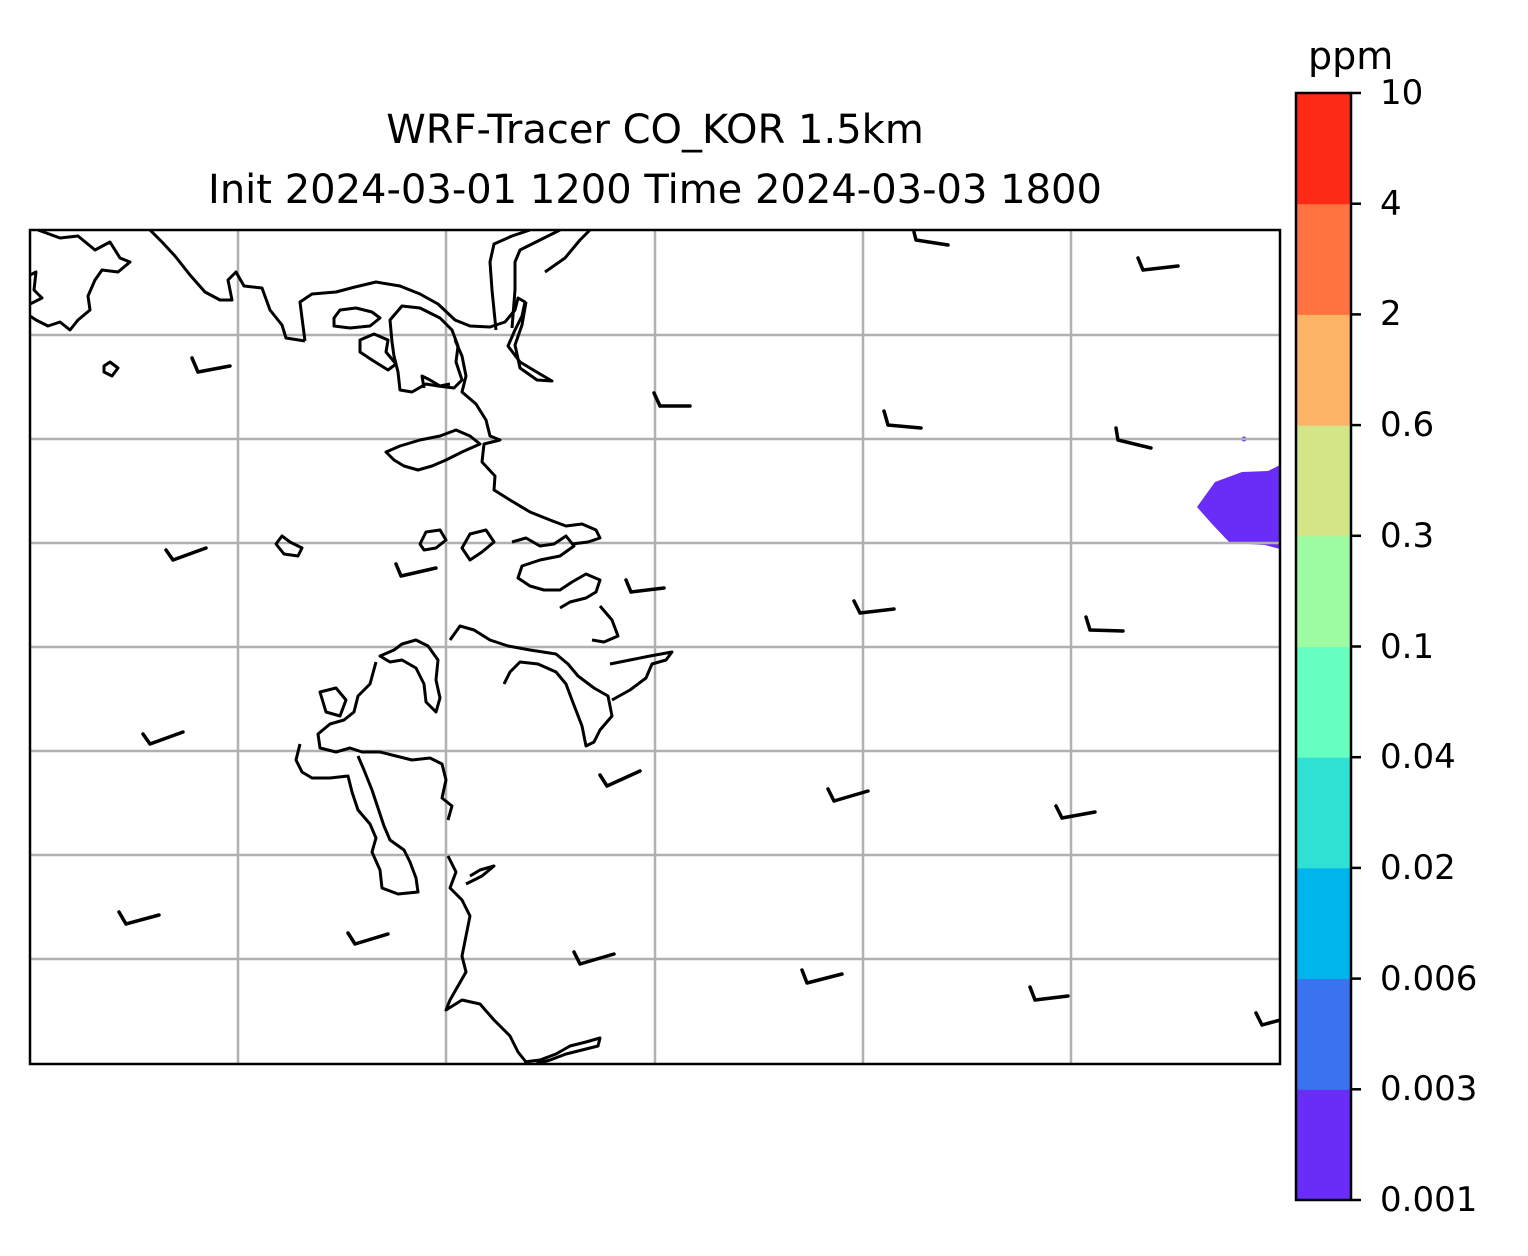 The height and width of the screenshot is (1256, 1528). I want to click on coastline-south-islands, so click(357, 791).